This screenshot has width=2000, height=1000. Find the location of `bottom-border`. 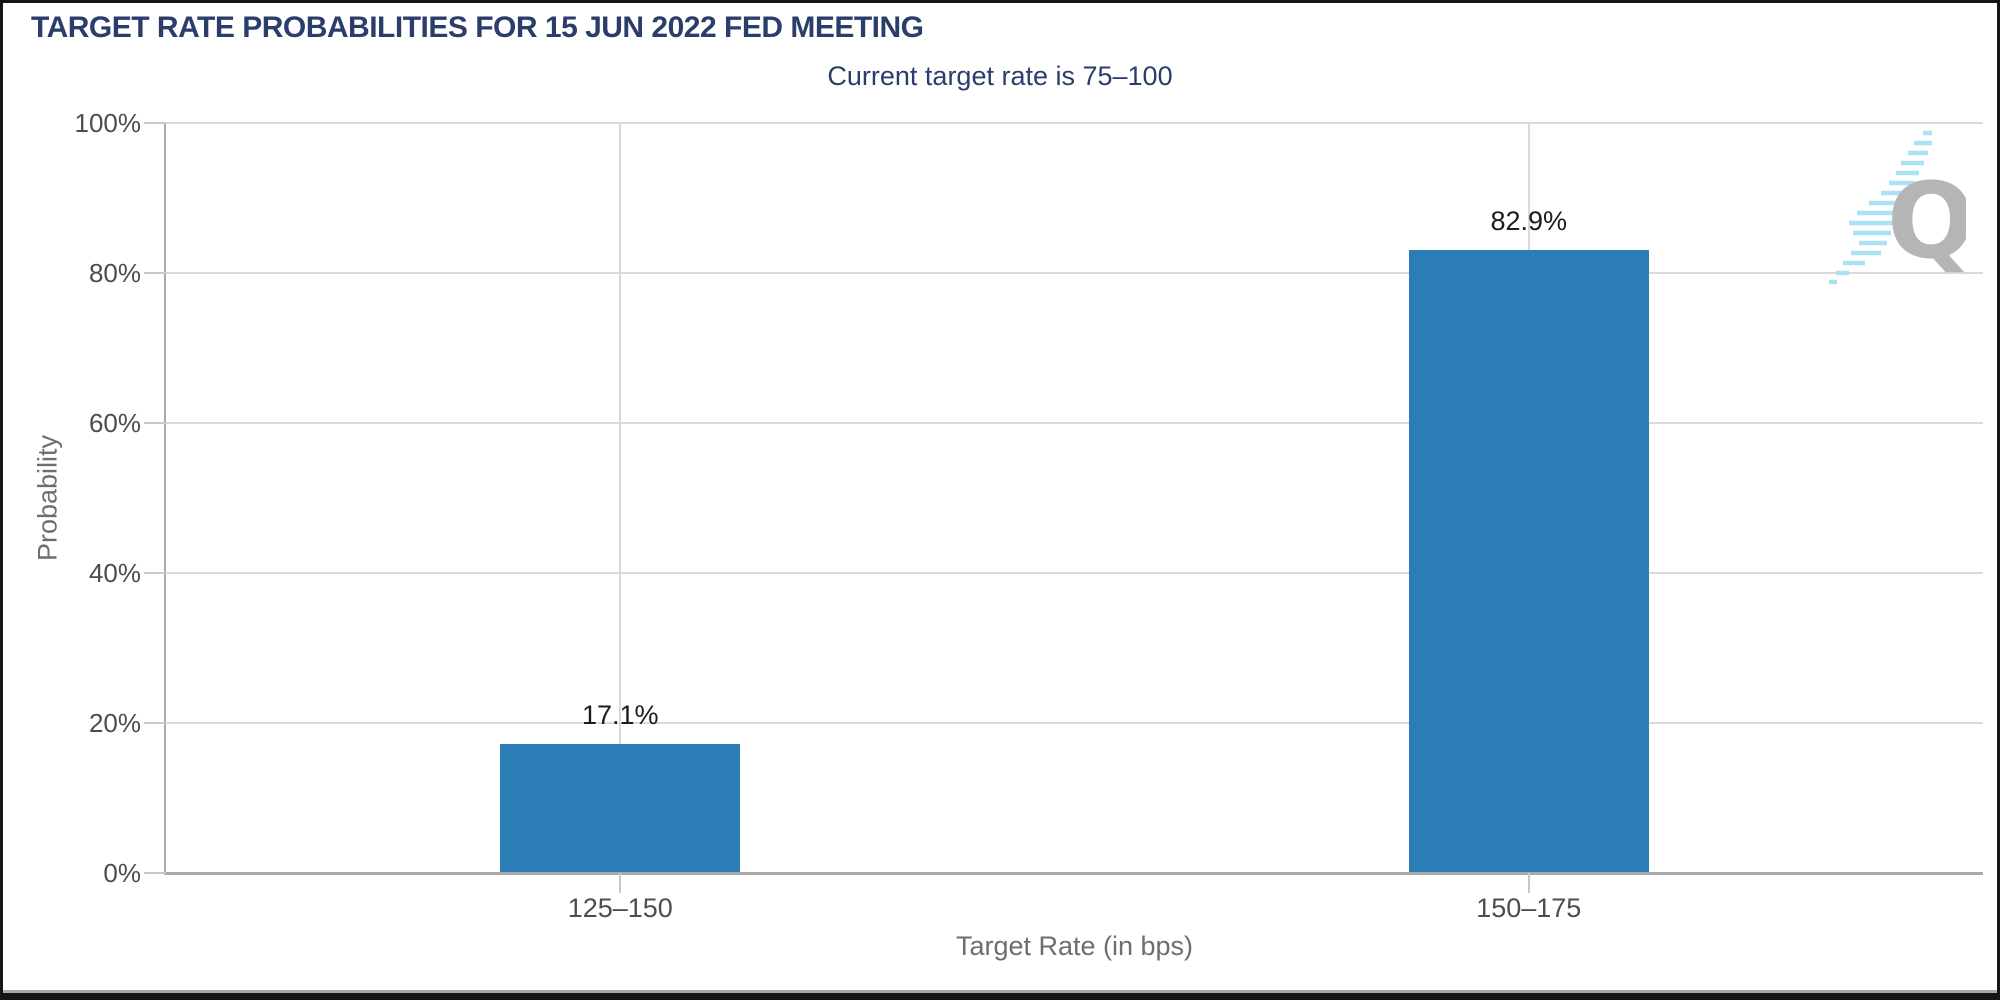

bottom-border is located at coordinates (1000, 995).